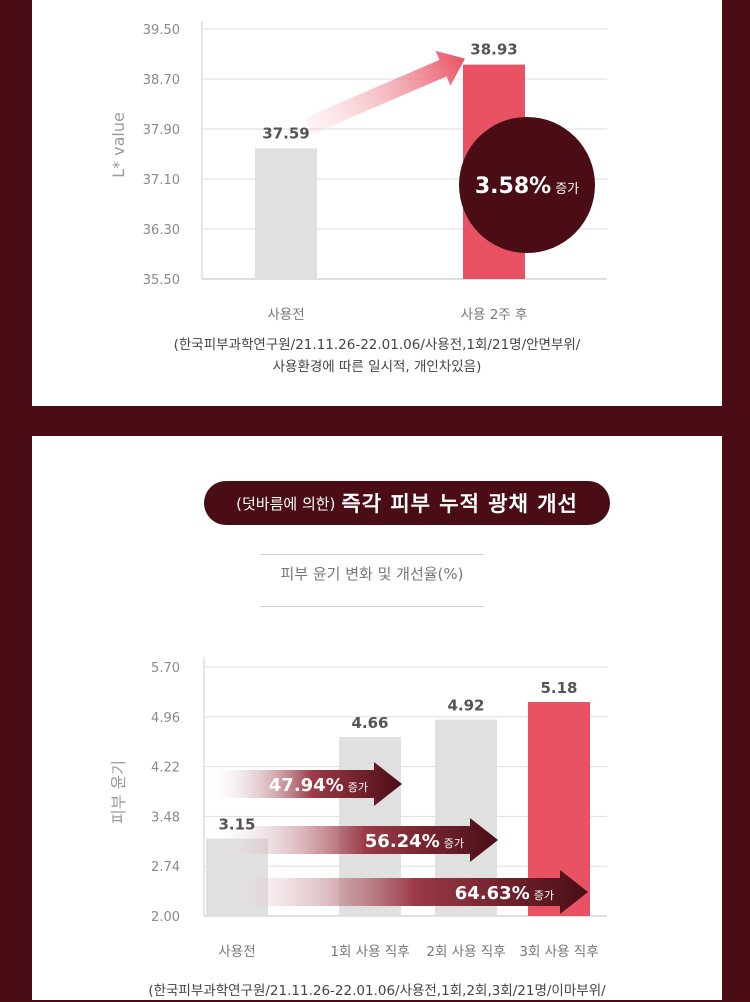 Image resolution: width=750 pixels, height=1002 pixels. I want to click on x-tick-label: 사용 2주 후, so click(494, 315).